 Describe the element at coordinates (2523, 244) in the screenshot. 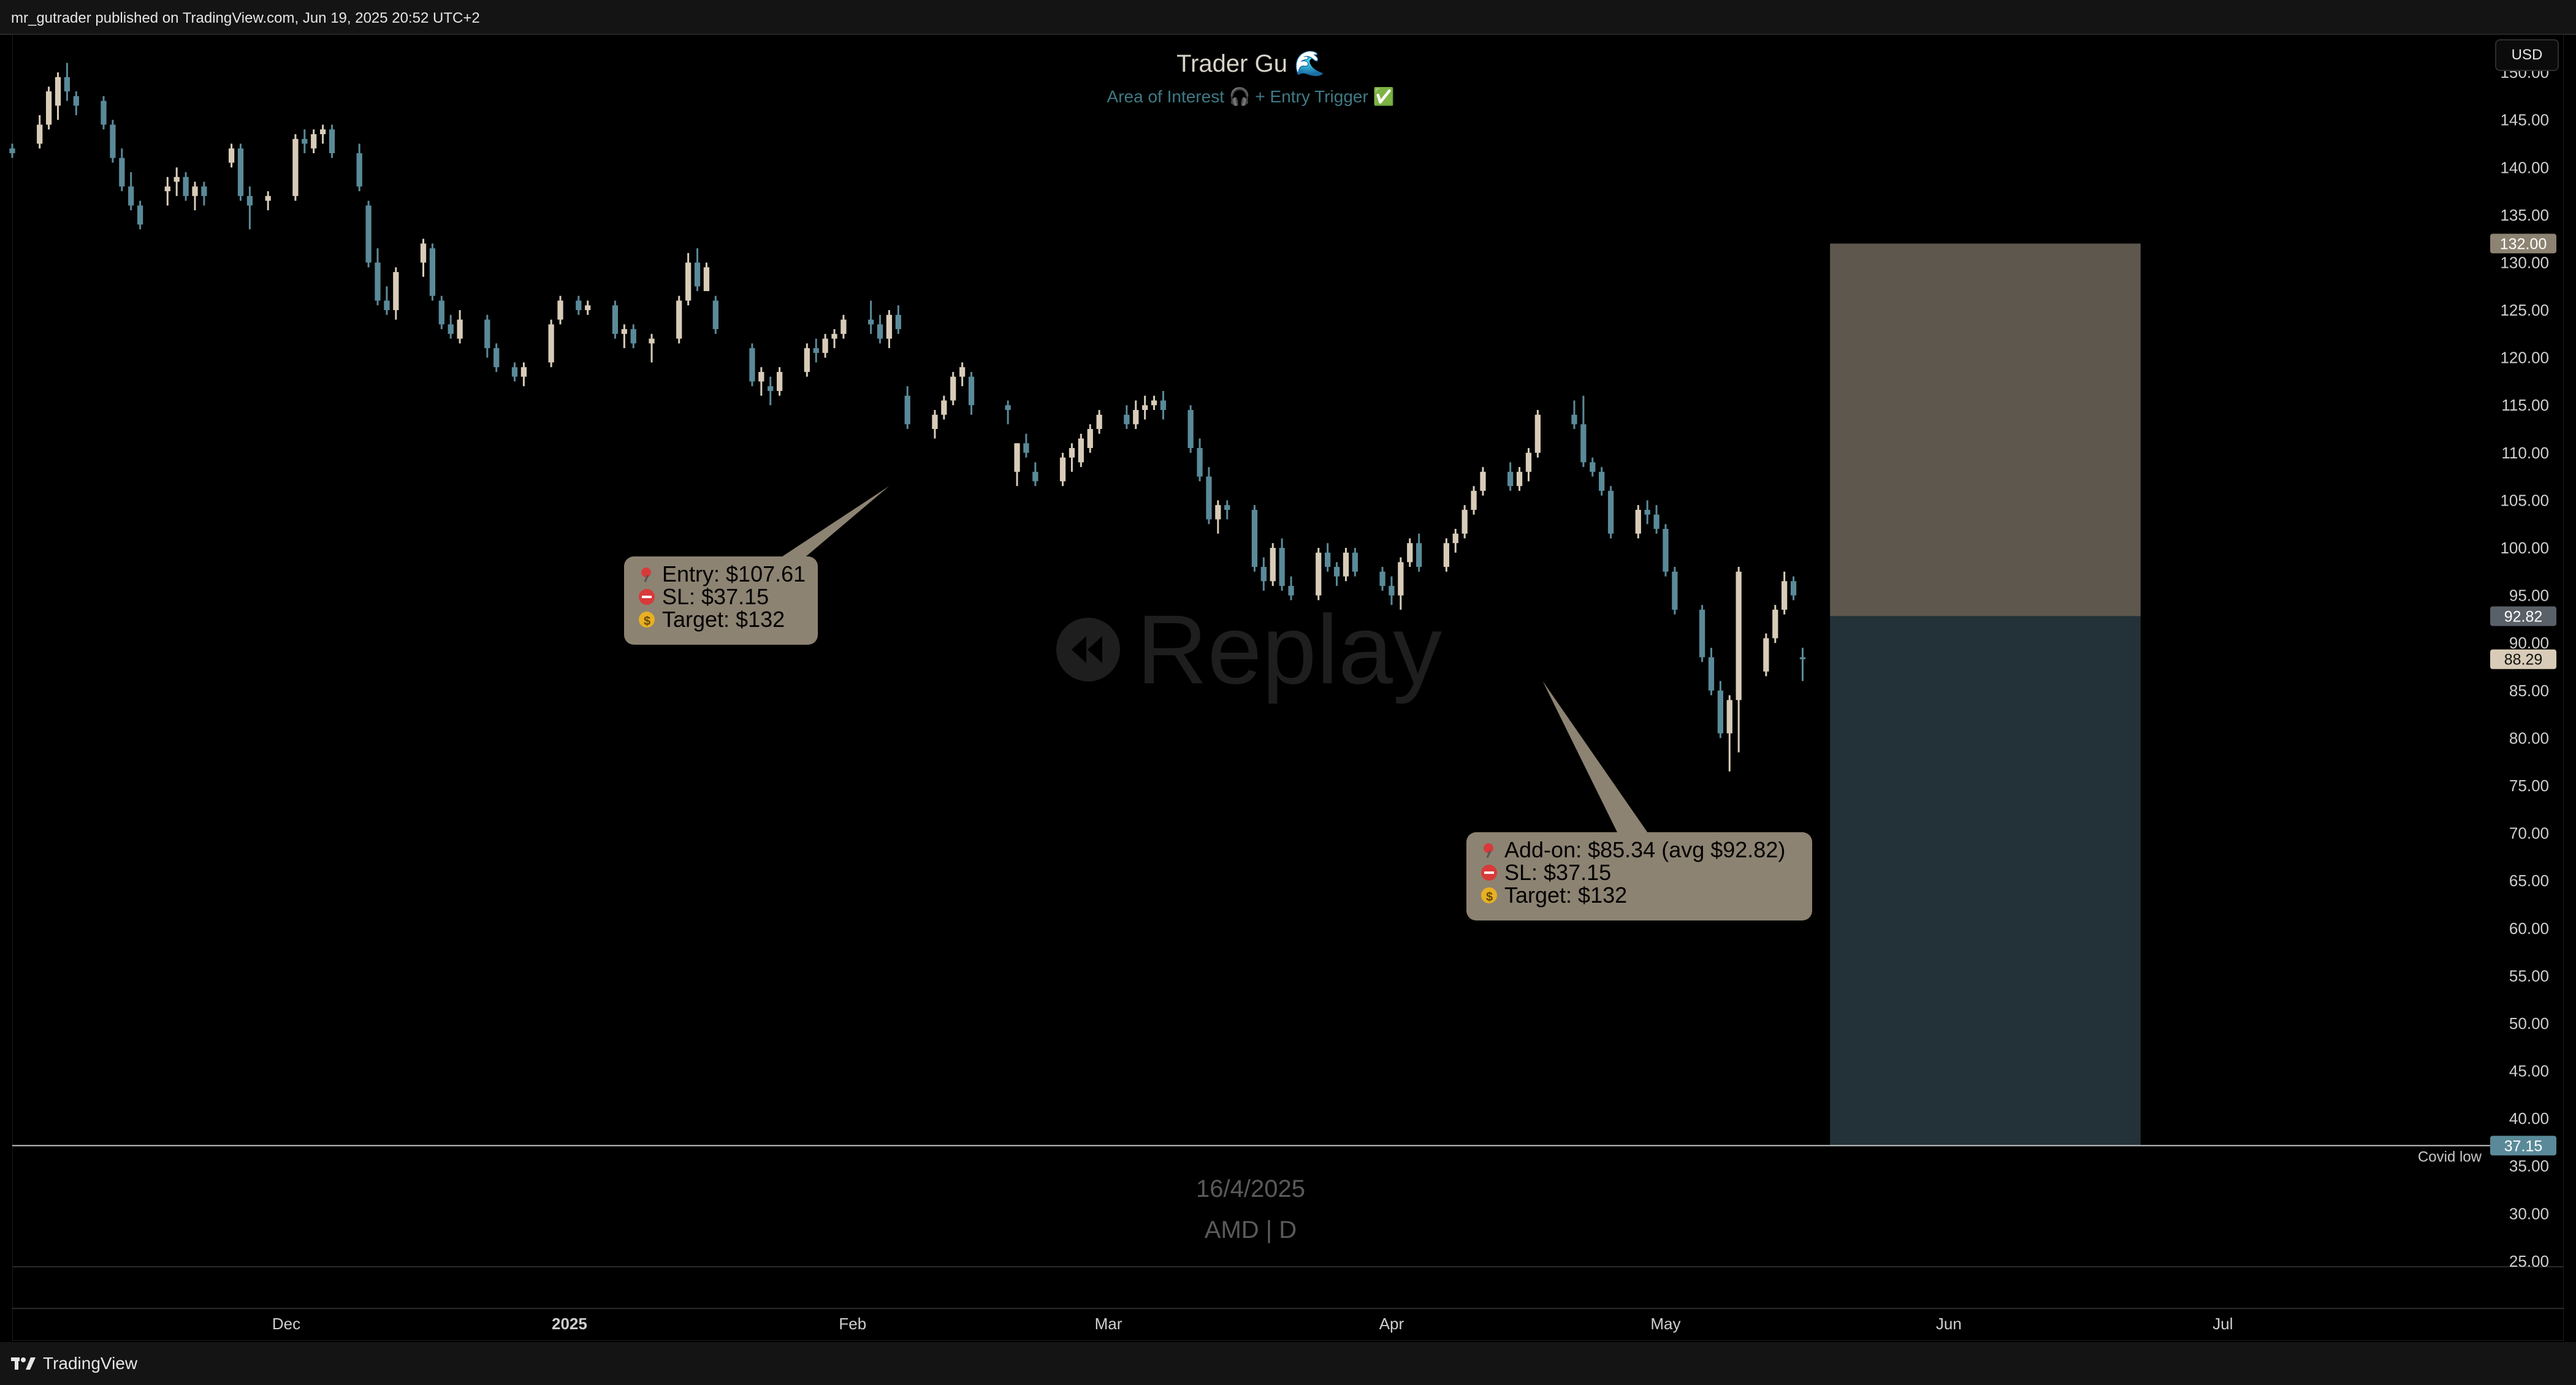

I see `price-label-text: 132.00` at that location.